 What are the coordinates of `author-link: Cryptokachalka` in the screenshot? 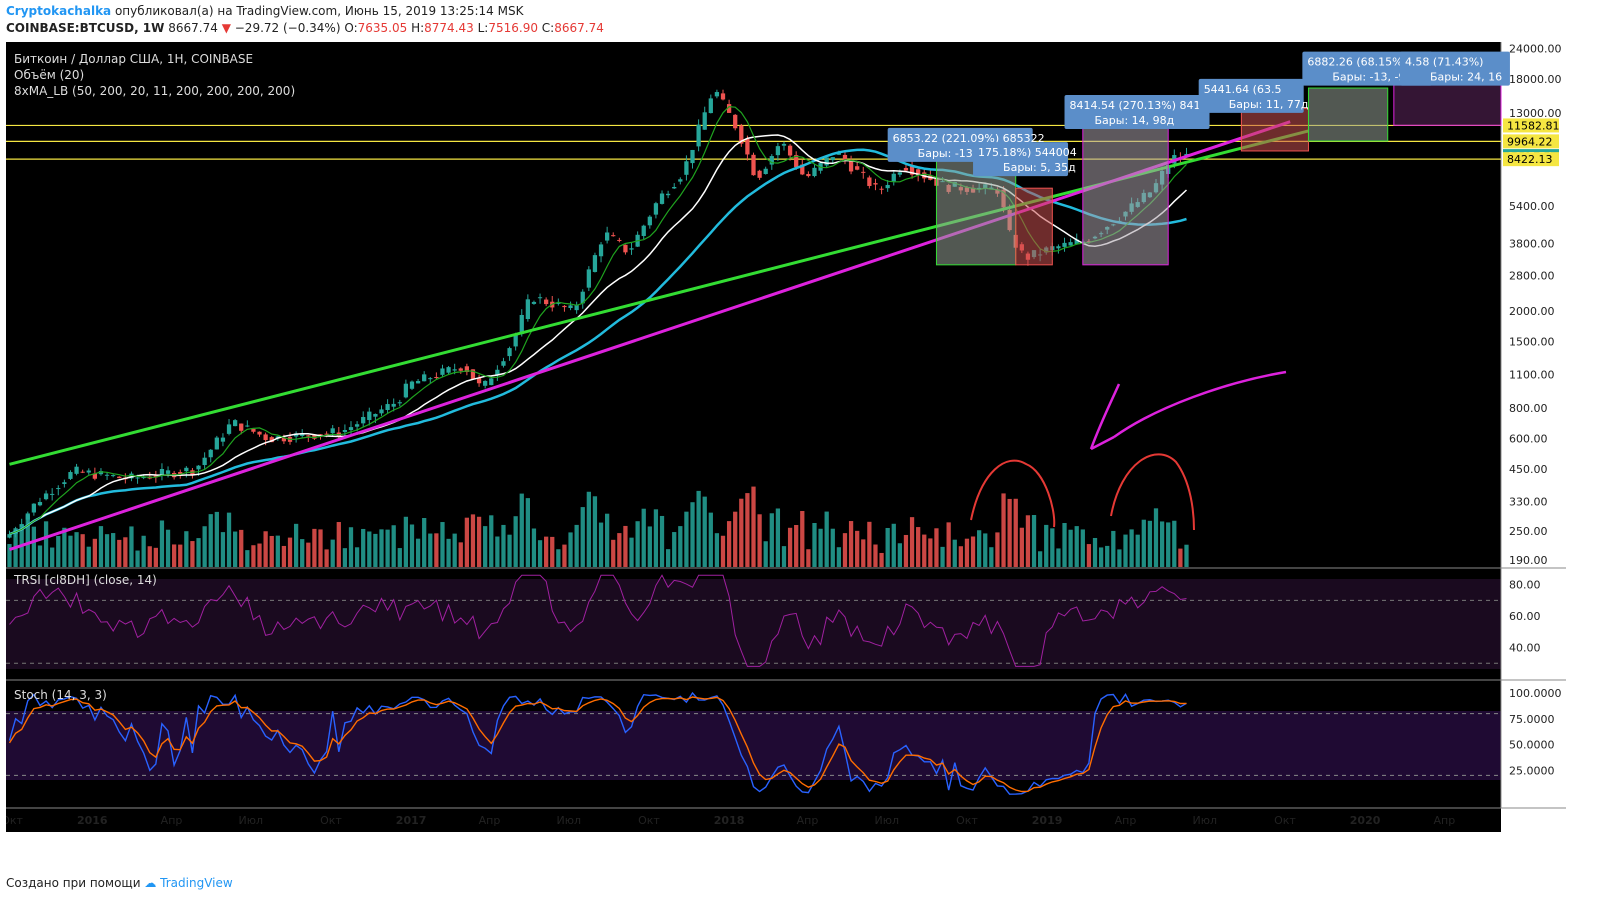 It's located at (59, 11).